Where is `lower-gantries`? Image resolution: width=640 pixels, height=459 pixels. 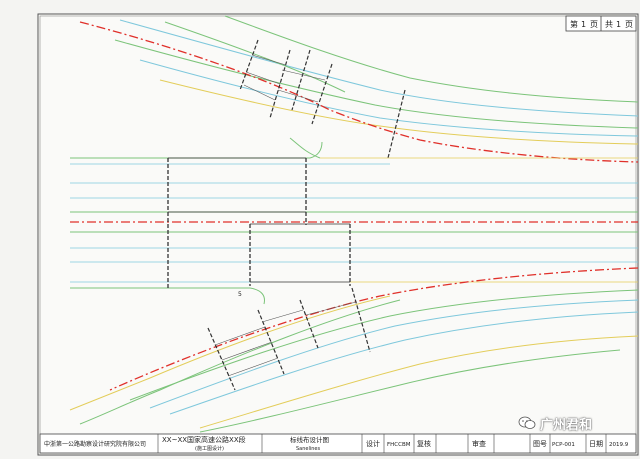
lower-gantries is located at coordinates (289, 339).